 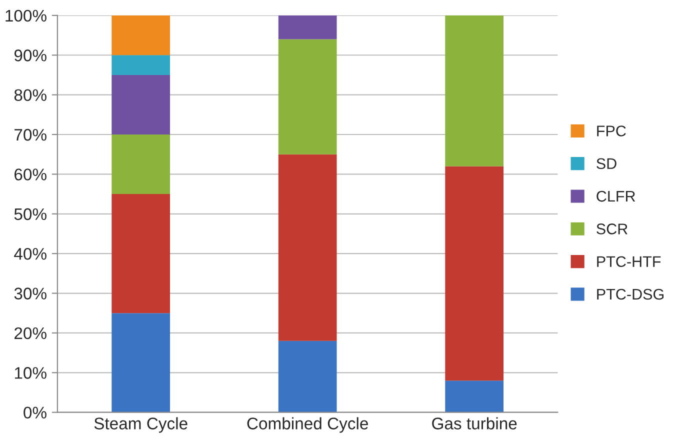 I want to click on x-tick-label: Gas turbine, so click(x=474, y=423).